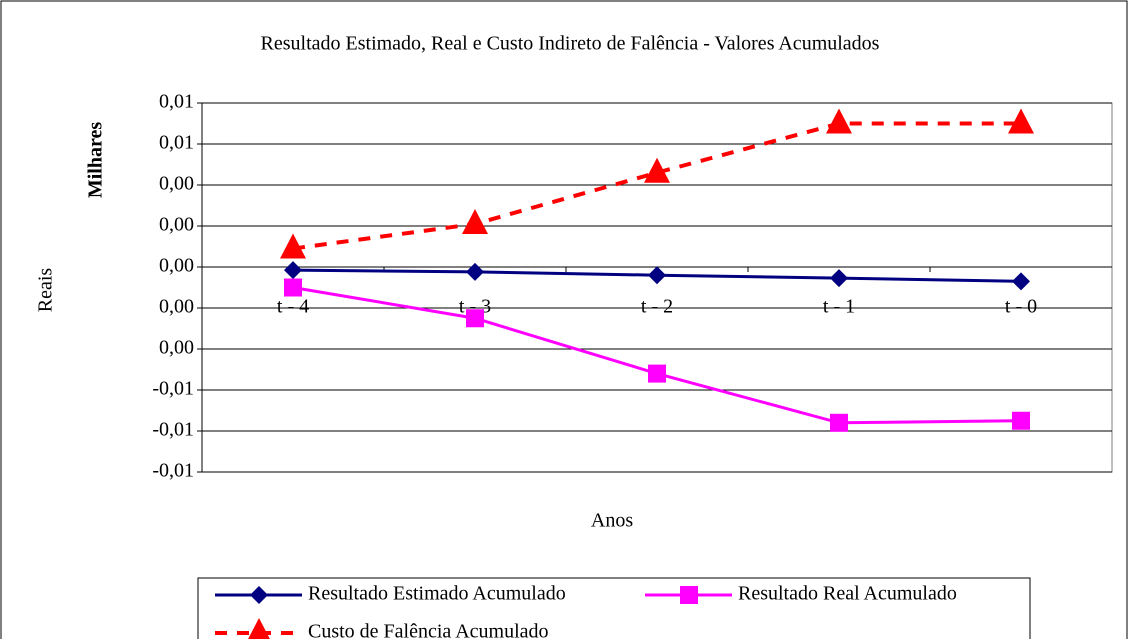 The image size is (1128, 639). Describe the element at coordinates (293, 307) in the screenshot. I see `x-tick-label: t - 4` at that location.